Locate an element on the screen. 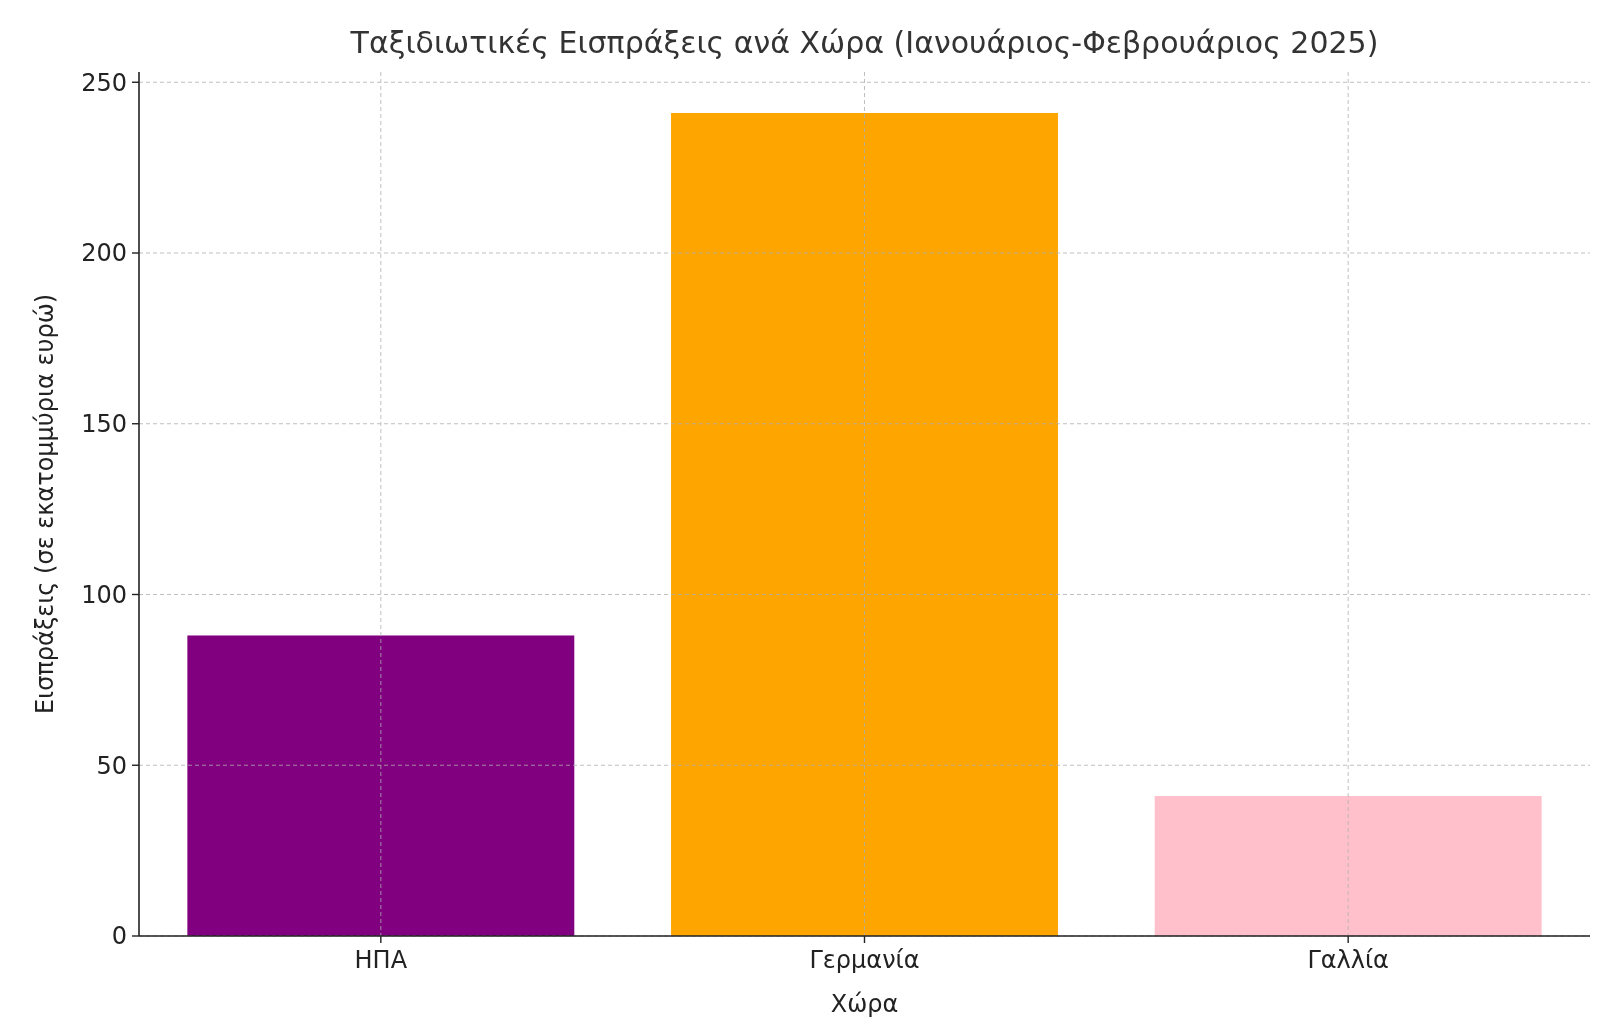 The height and width of the screenshot is (1031, 1600). y-tick-label: 100 is located at coordinates (104, 594).